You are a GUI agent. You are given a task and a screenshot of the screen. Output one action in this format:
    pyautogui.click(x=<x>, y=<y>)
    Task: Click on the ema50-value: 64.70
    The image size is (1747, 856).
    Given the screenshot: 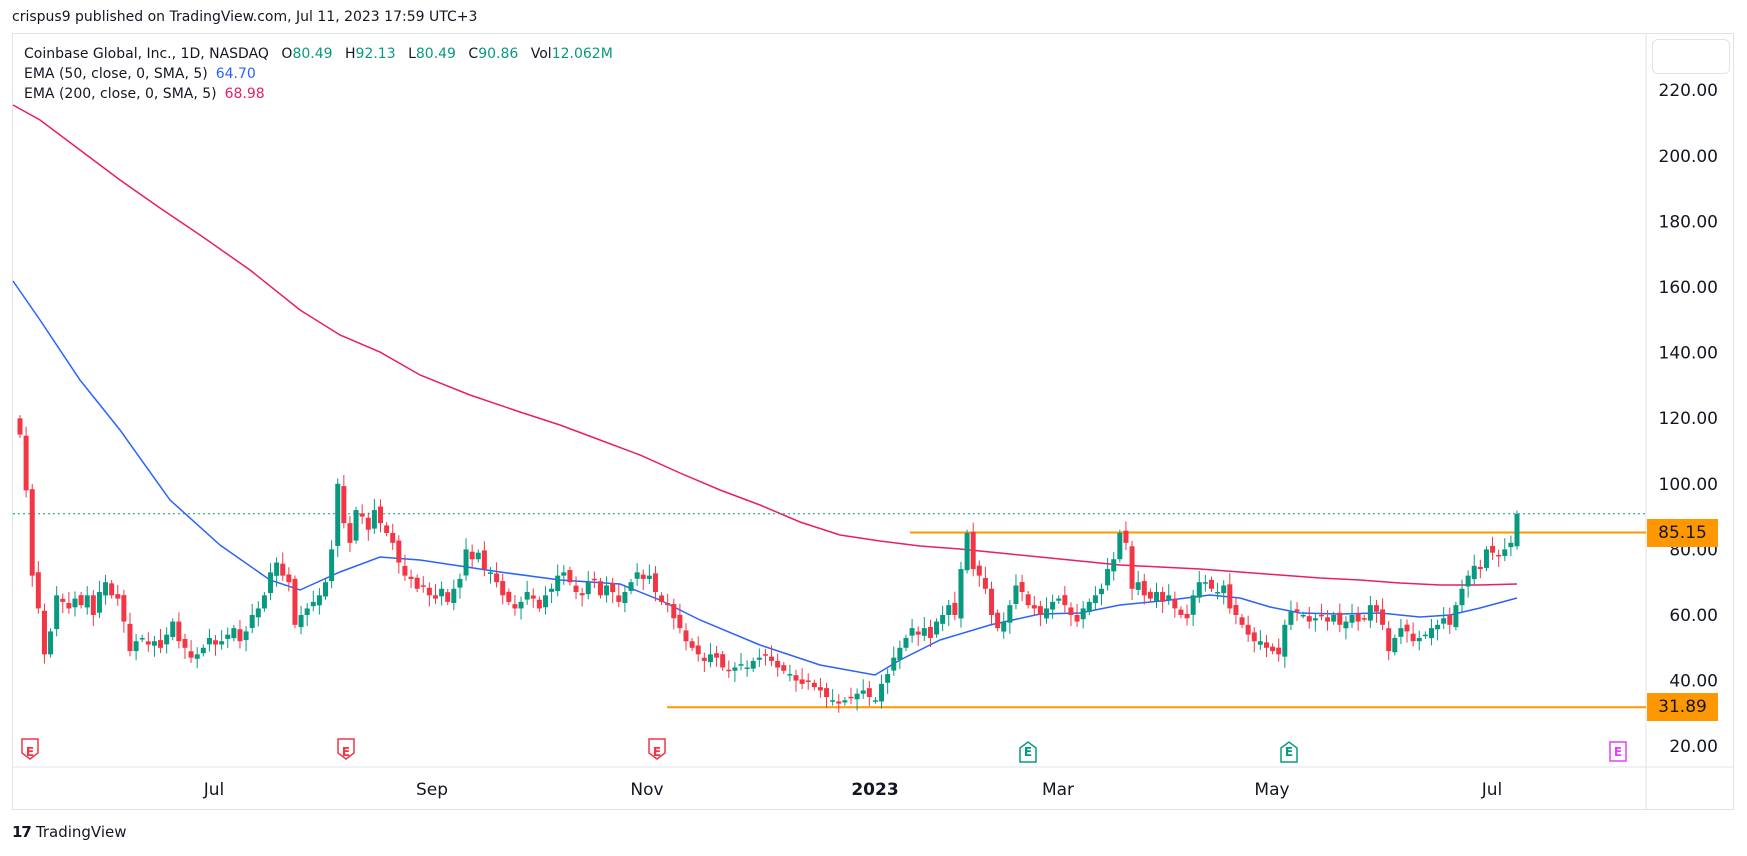 What is the action you would take?
    pyautogui.click(x=235, y=74)
    